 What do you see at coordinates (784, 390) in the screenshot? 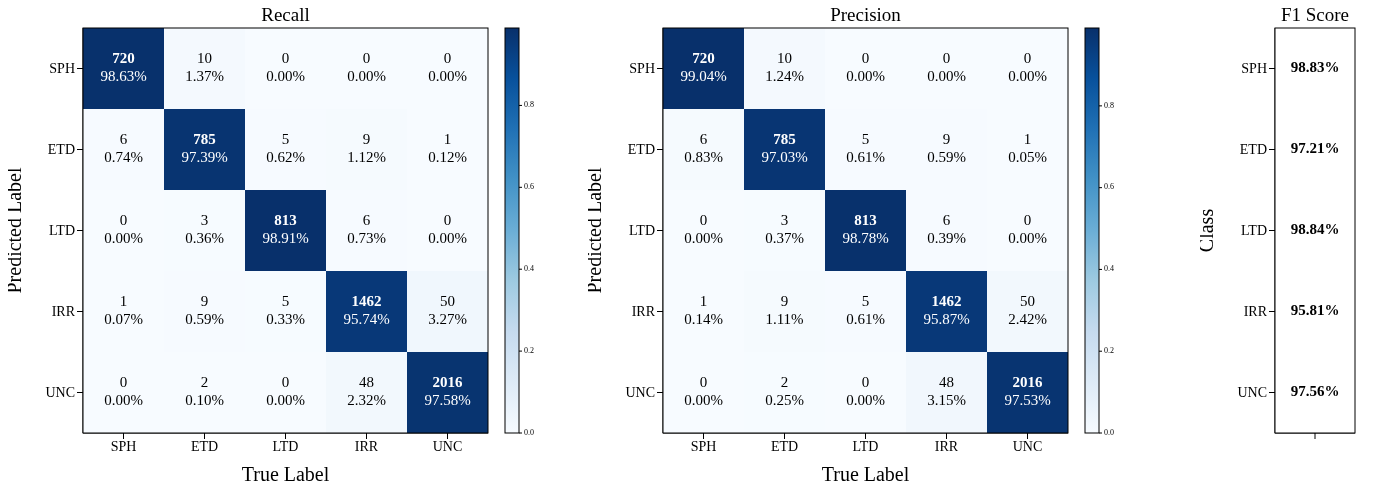
I see `data-label: 2 0.25%` at bounding box center [784, 390].